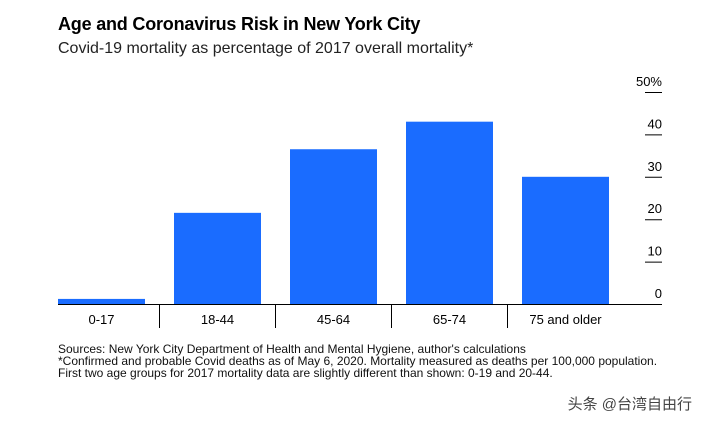 This screenshot has height=423, width=704. What do you see at coordinates (565, 319) in the screenshot?
I see `x-tick-label: 75 and older` at bounding box center [565, 319].